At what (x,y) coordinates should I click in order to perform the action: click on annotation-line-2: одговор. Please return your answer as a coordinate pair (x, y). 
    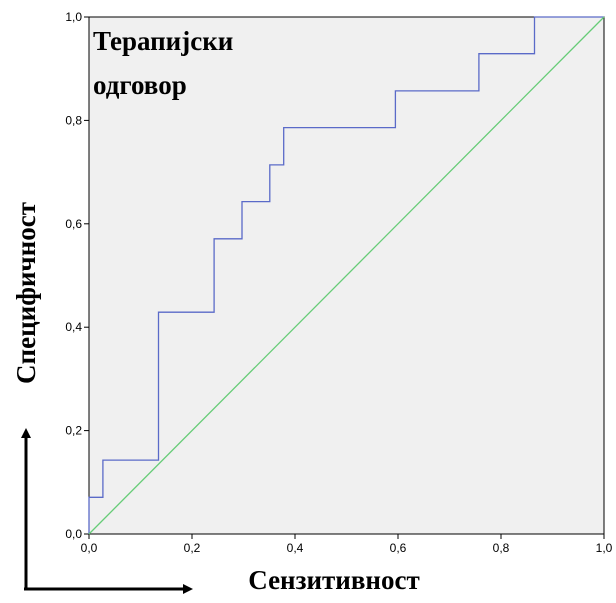
    Looking at the image, I should click on (140, 85).